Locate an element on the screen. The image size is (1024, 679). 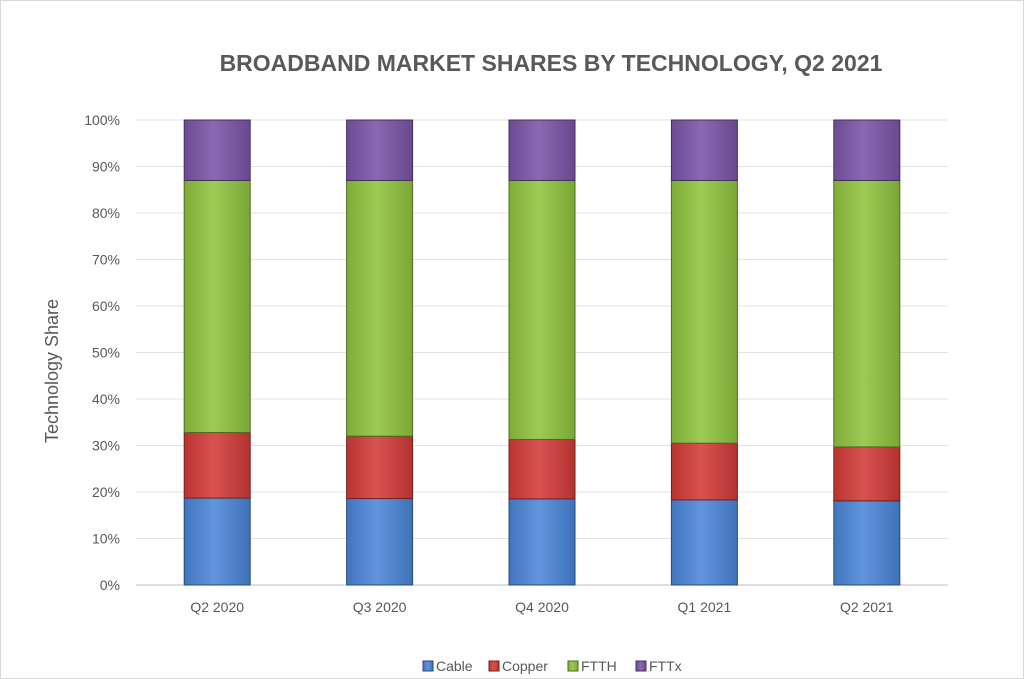
legend: Cable Copper FTTH FTTx is located at coordinates (552, 666).